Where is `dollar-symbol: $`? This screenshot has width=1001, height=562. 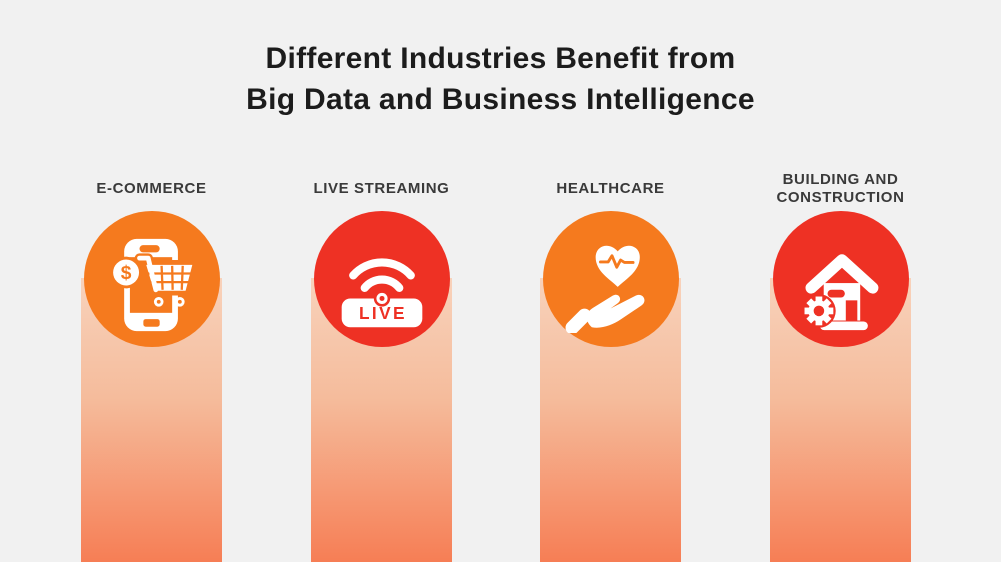 dollar-symbol: $ is located at coordinates (125, 273).